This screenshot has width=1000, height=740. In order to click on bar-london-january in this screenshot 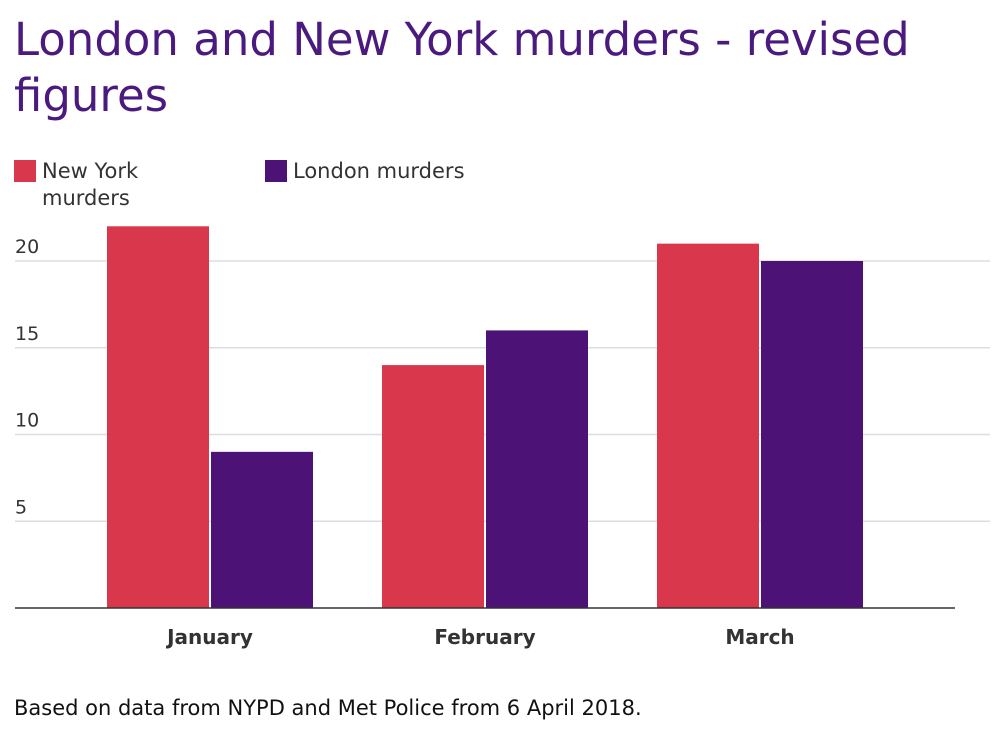, I will do `click(262, 529)`.